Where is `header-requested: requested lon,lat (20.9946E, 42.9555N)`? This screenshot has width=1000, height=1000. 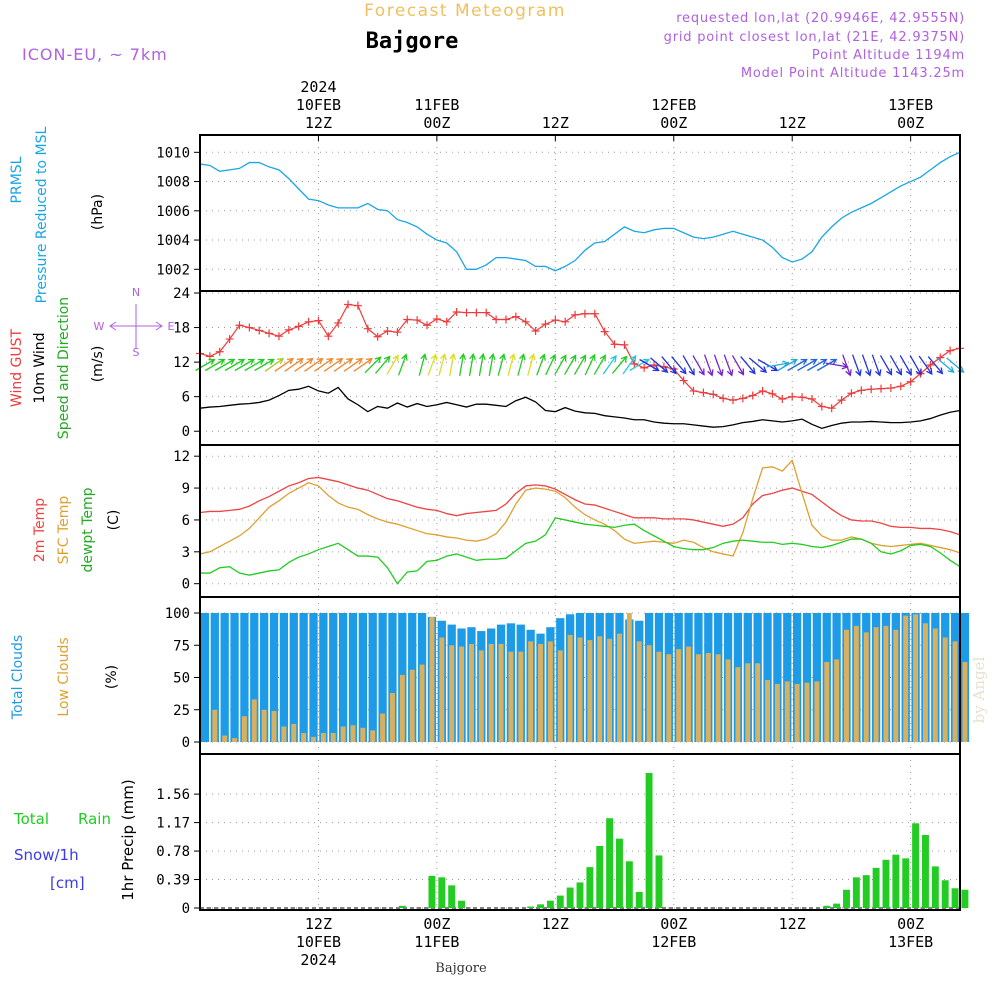 header-requested: requested lon,lat (20.9946E, 42.9555N) is located at coordinates (820, 18).